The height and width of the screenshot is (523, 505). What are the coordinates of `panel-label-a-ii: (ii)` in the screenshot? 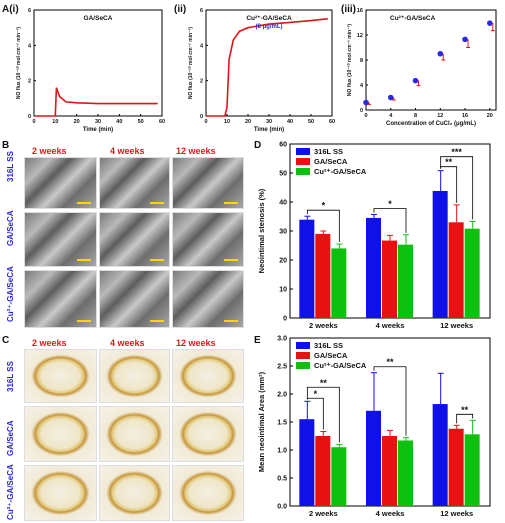 It's located at (180, 9).